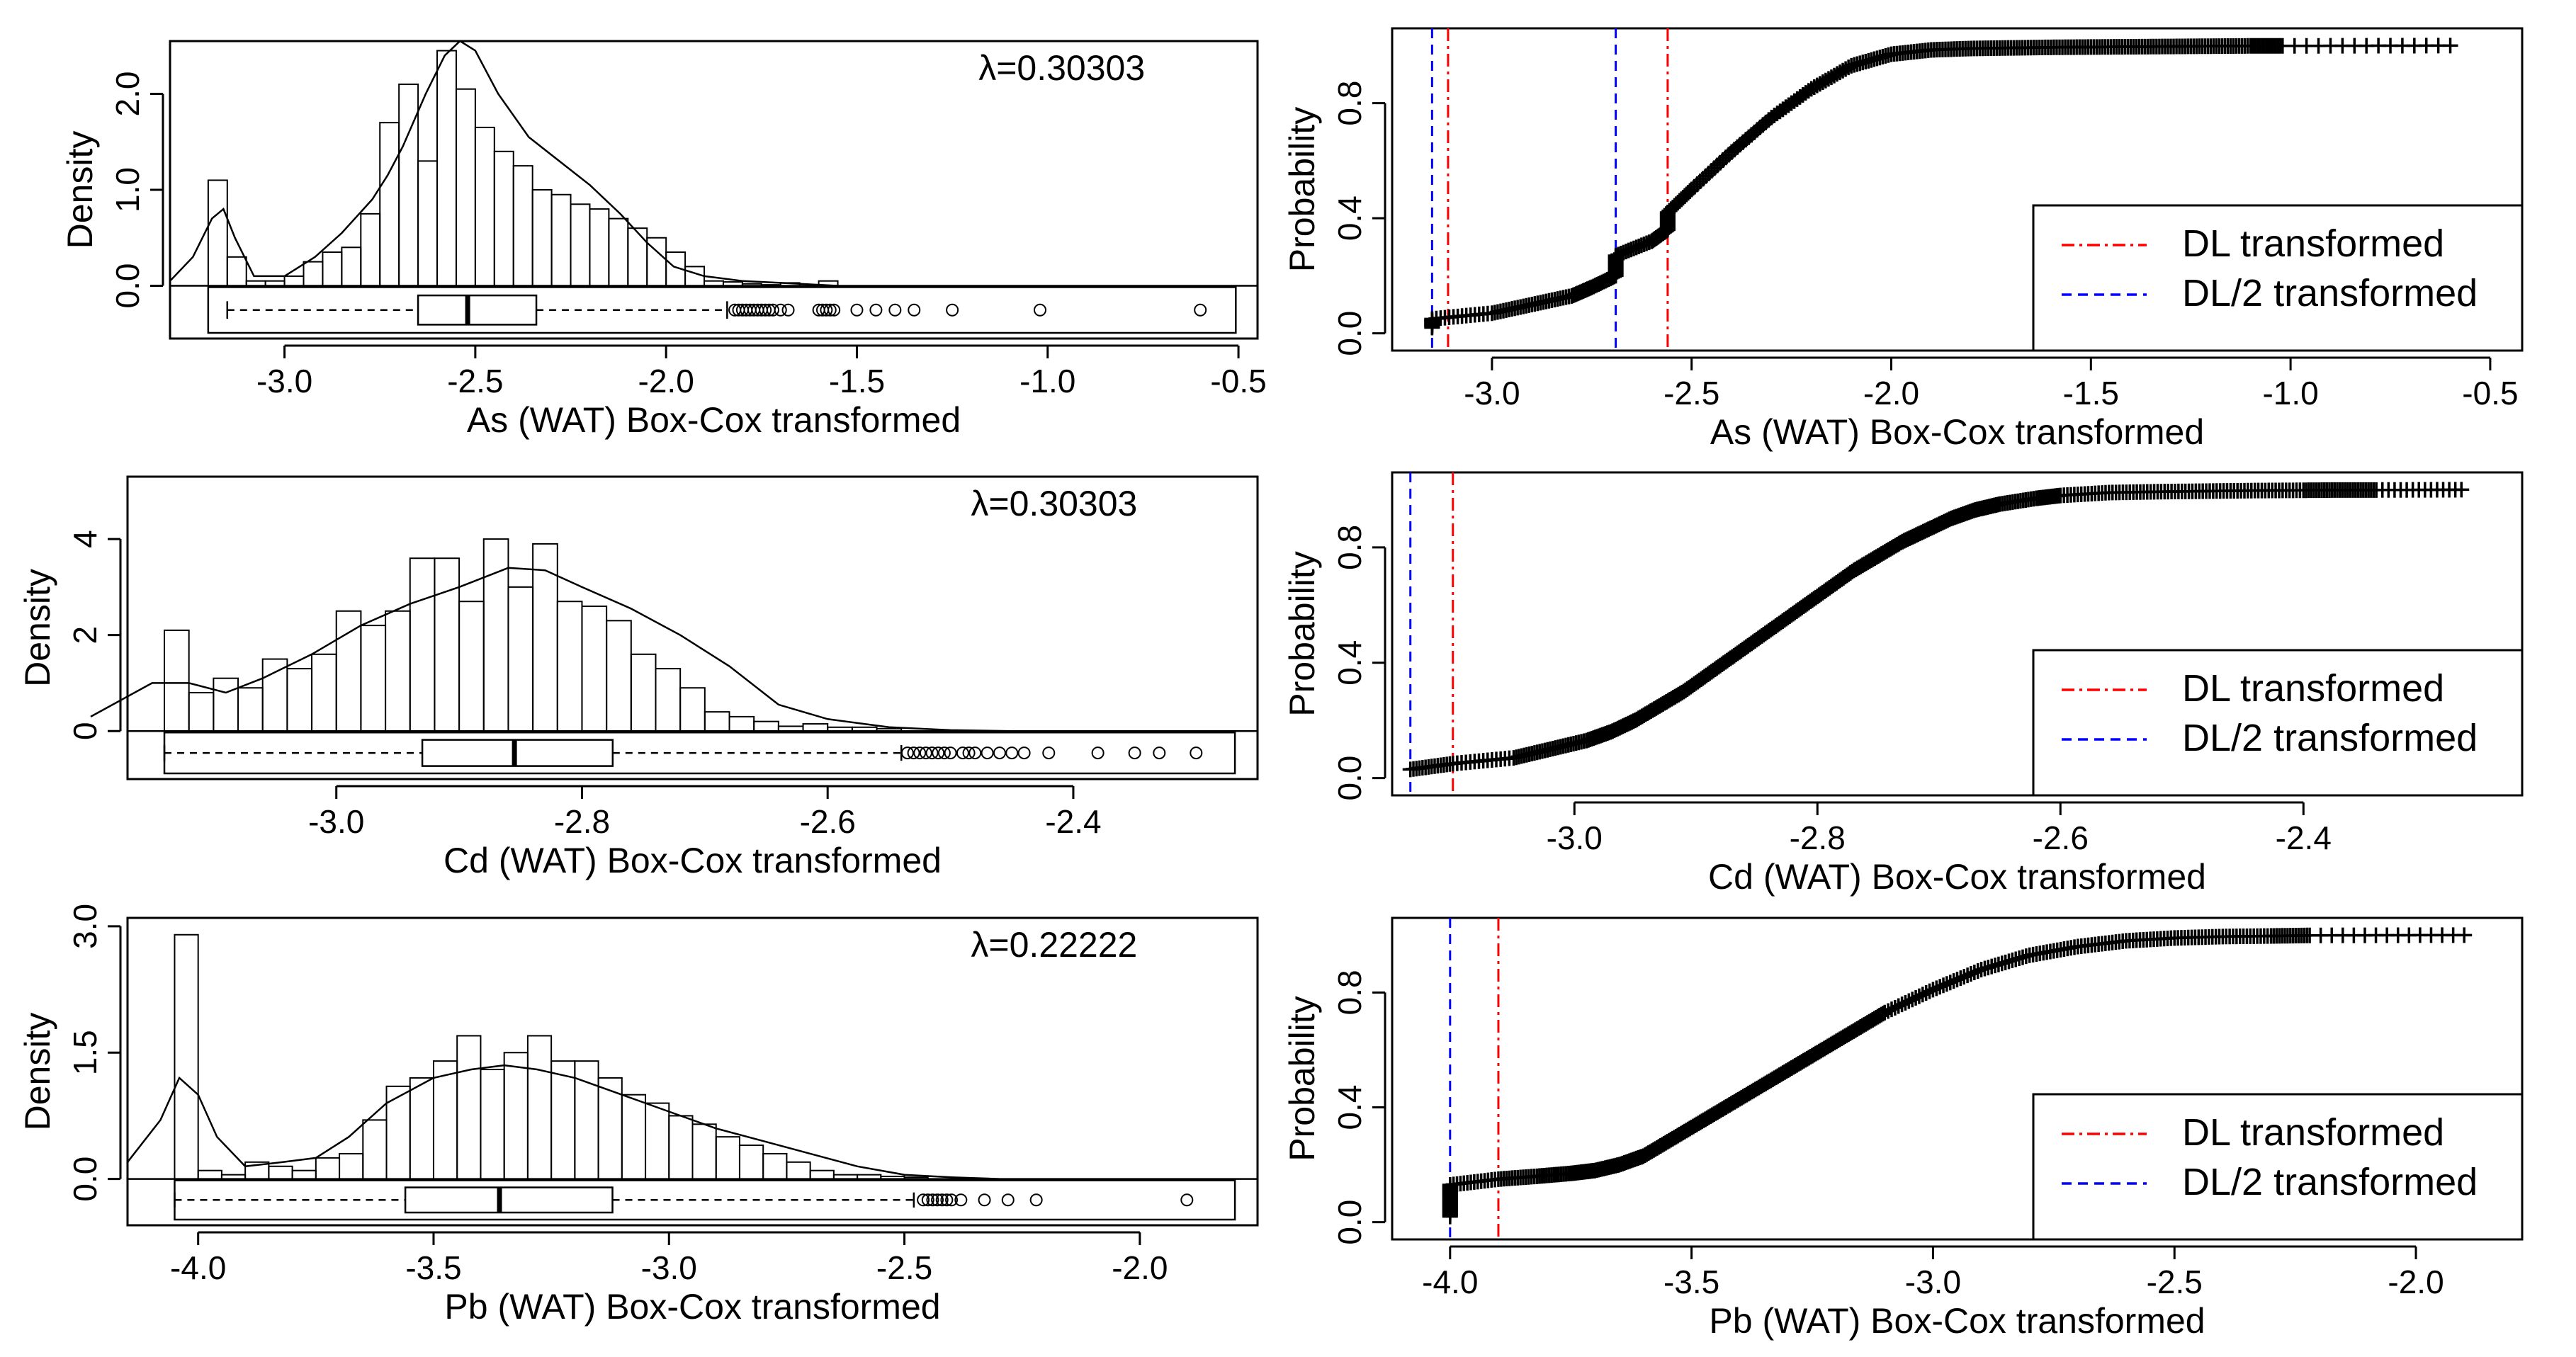 This screenshot has height=1357, width=2576. What do you see at coordinates (1061, 68) in the screenshot?
I see `lambda-annotation: λ=0.30303` at bounding box center [1061, 68].